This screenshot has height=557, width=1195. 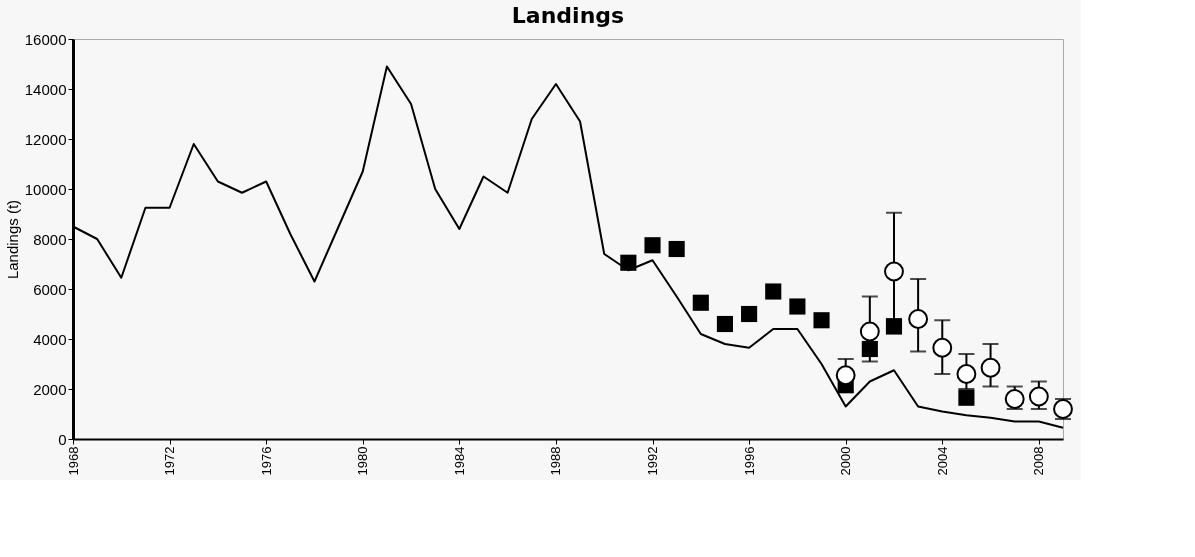 I want to click on y-tick-label: 8000, so click(x=50, y=239).